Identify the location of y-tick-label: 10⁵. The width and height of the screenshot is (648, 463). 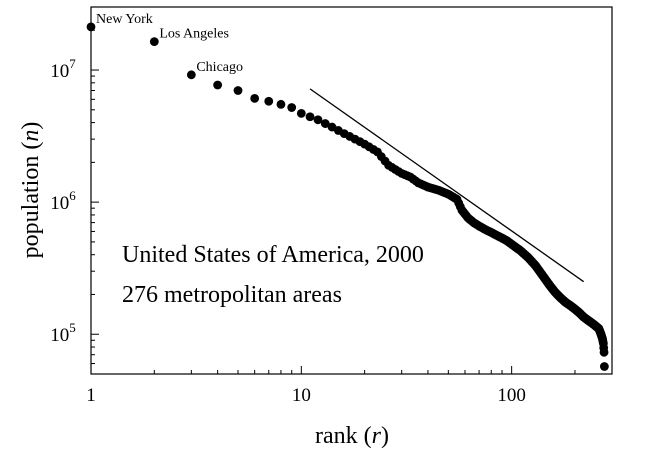
(63, 333).